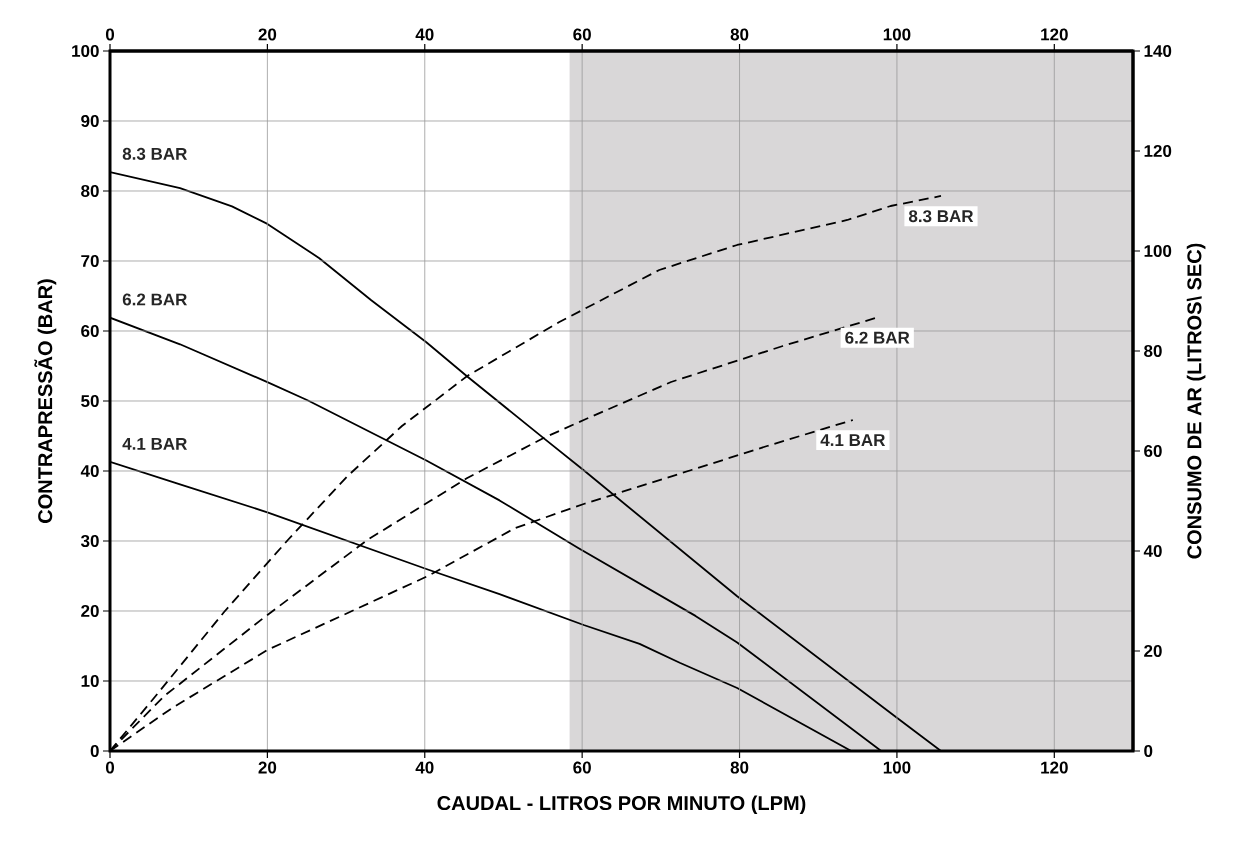 The image size is (1255, 843). What do you see at coordinates (424, 767) in the screenshot?
I see `x2-tick-label: 40` at bounding box center [424, 767].